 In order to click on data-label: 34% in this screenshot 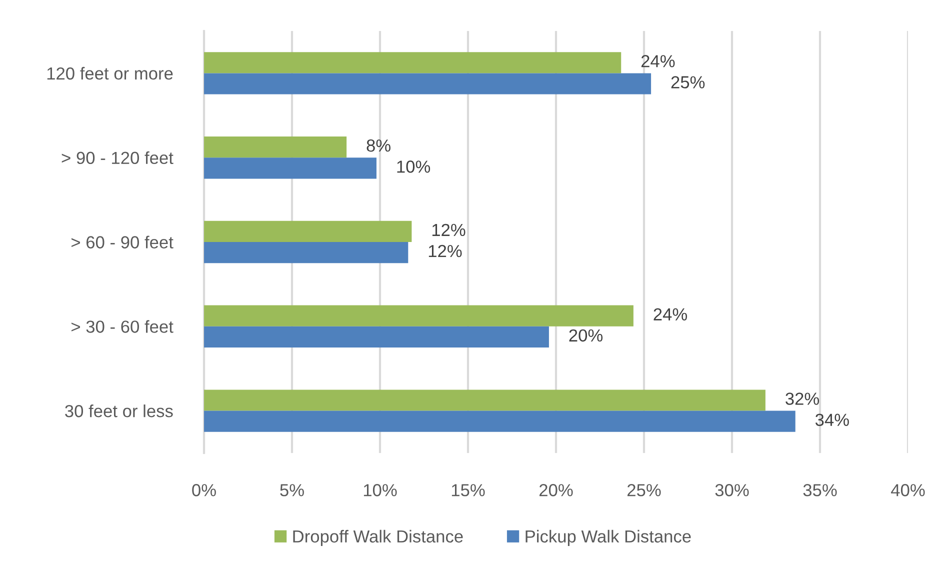, I will do `click(832, 420)`.